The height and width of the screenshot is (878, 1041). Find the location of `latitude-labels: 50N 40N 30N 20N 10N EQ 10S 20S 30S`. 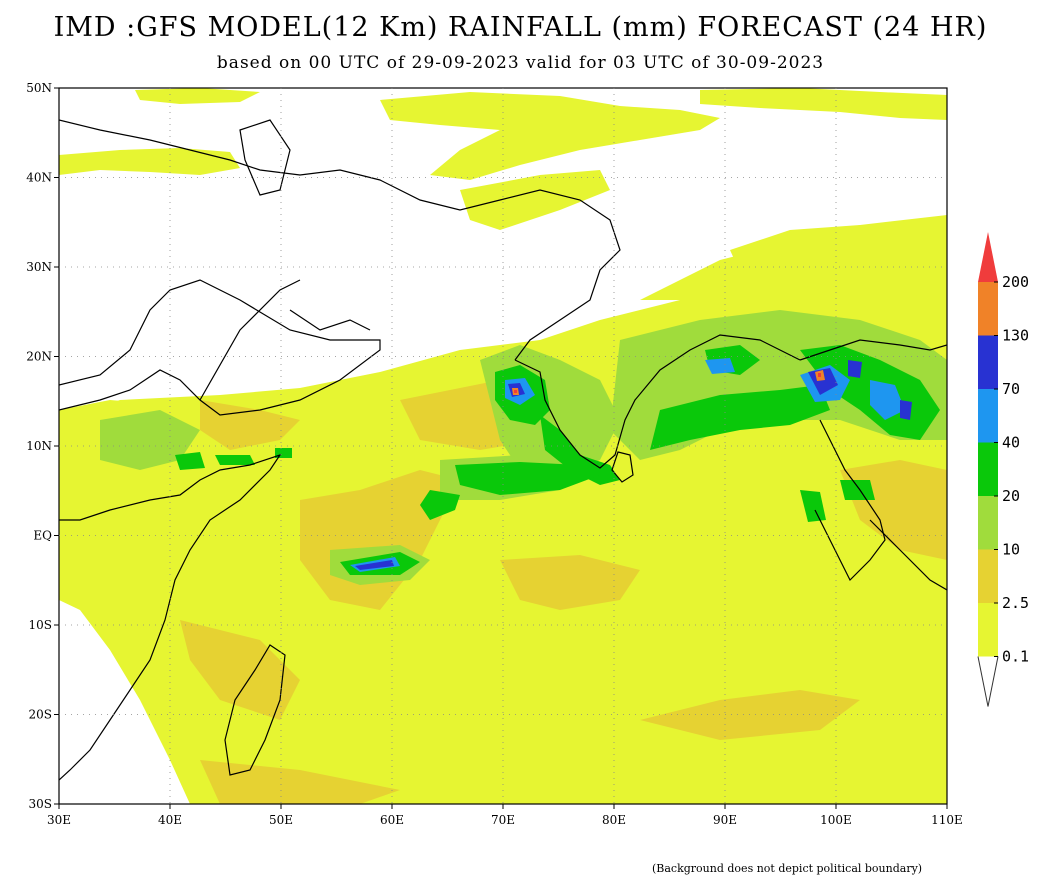

latitude-labels: 50N 40N 30N 20N 10N EQ 10S 20S 30S is located at coordinates (39, 446).